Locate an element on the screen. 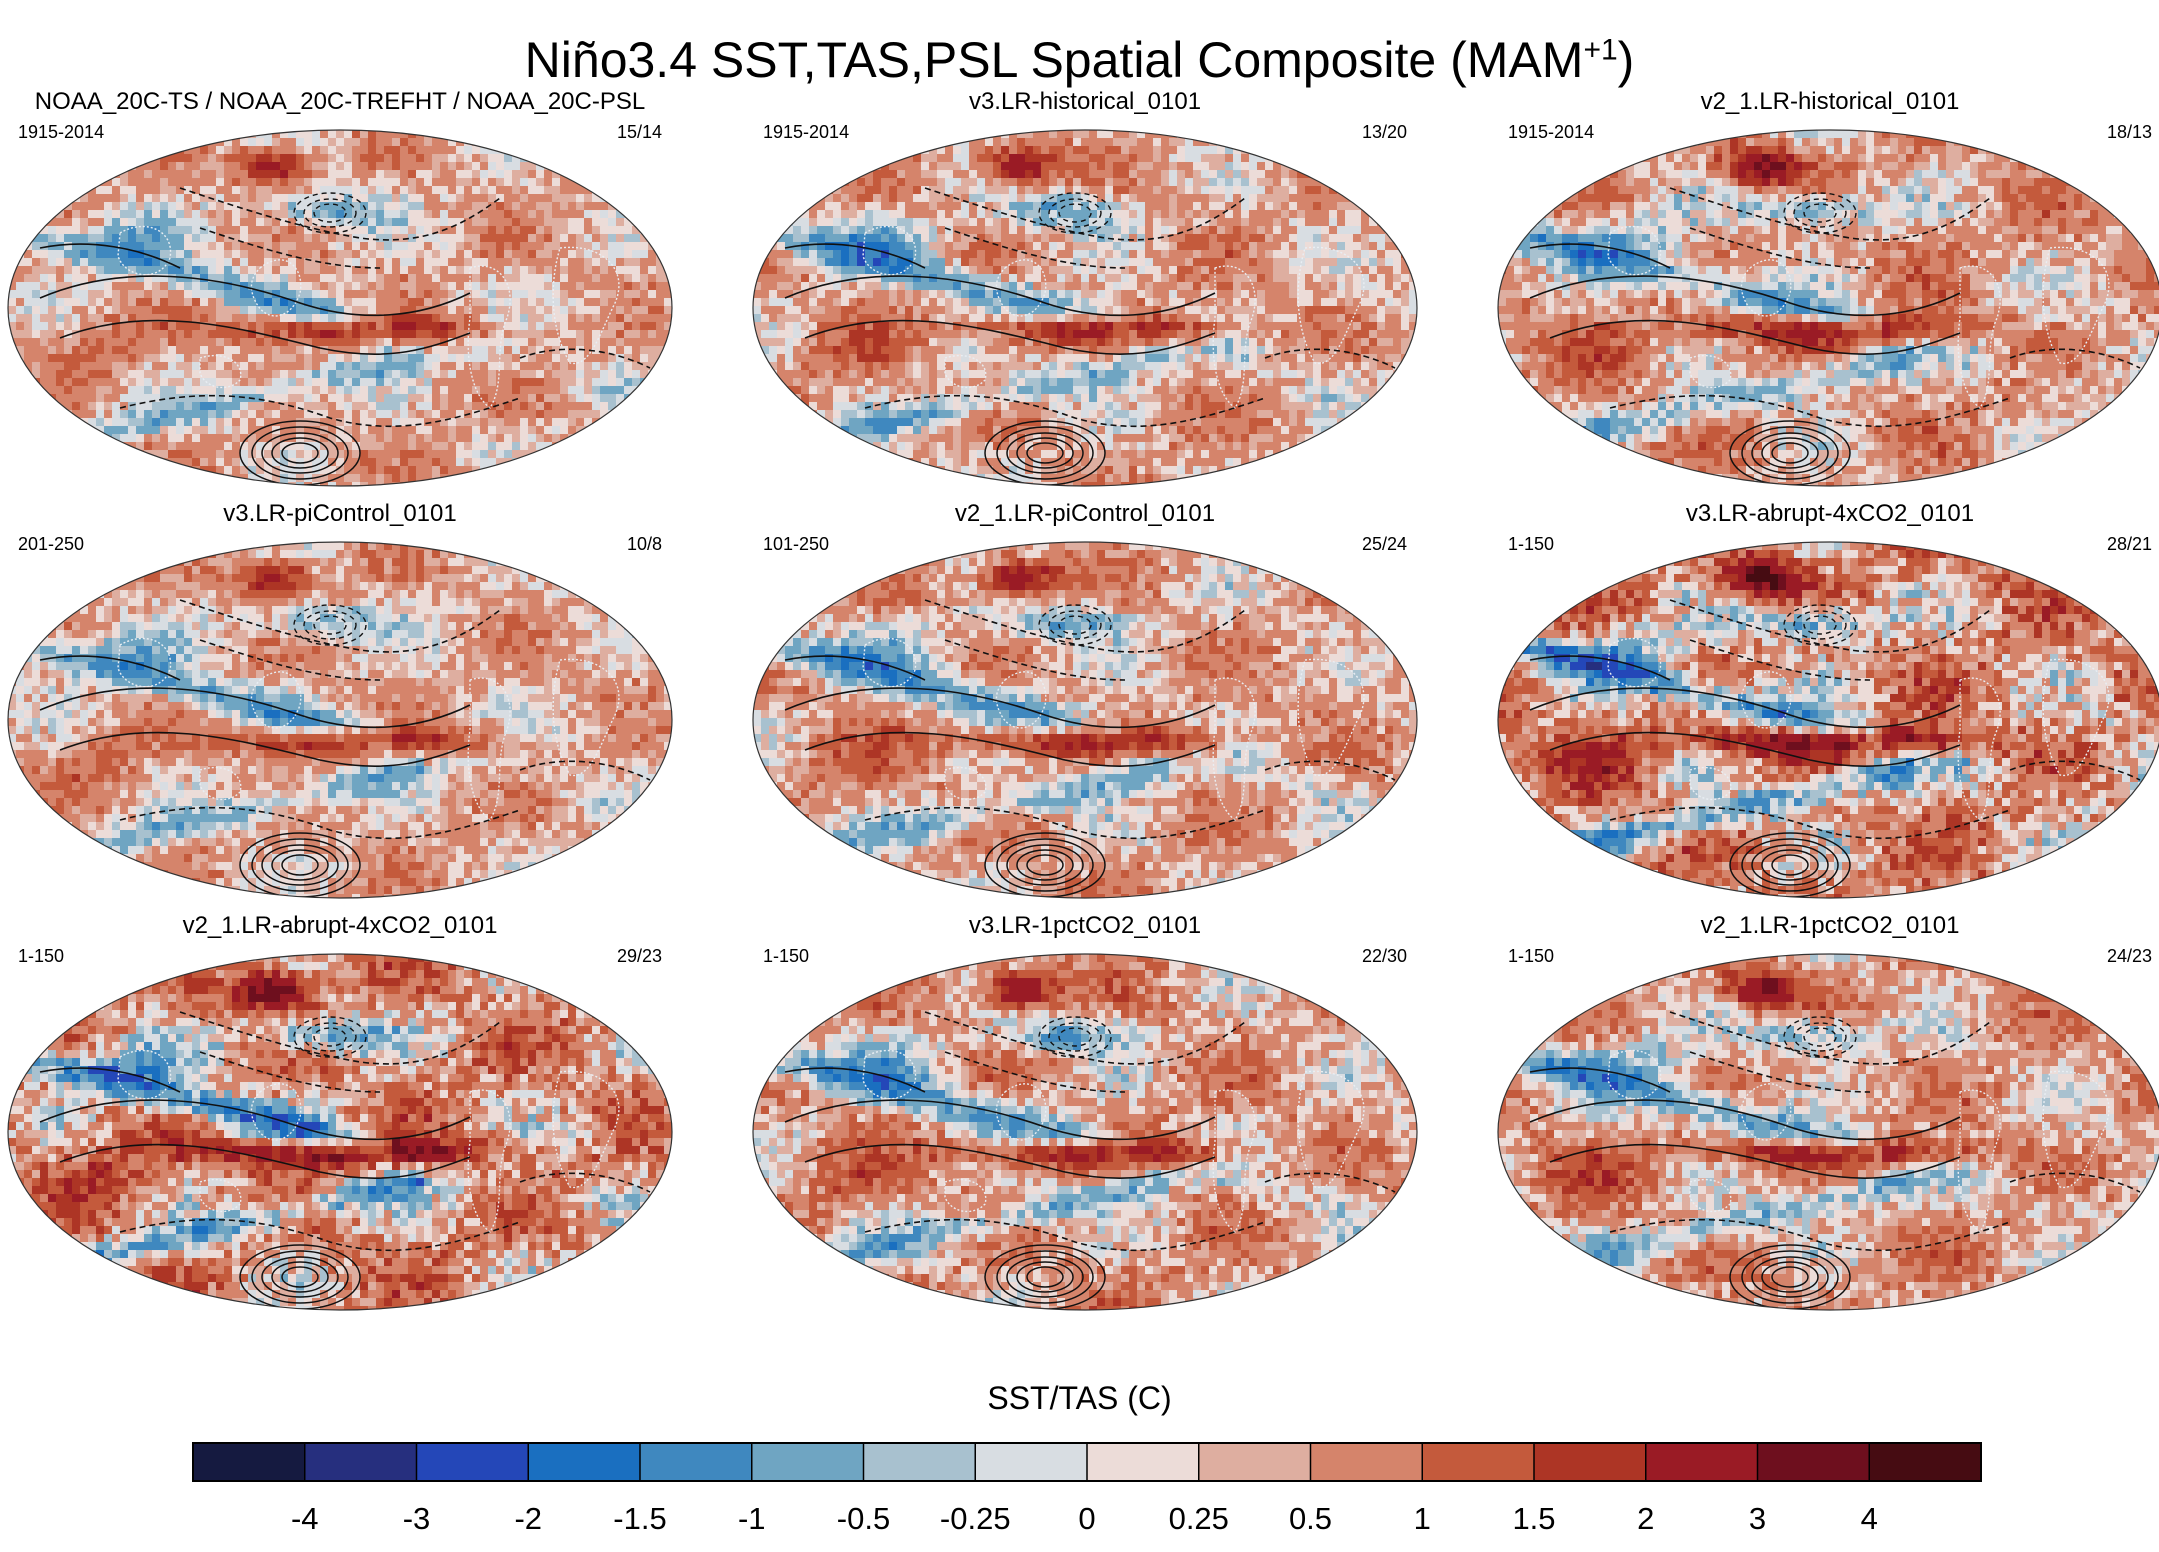 This screenshot has height=1552, width=2159. figure-title-season: MAM is located at coordinates (1525, 60).